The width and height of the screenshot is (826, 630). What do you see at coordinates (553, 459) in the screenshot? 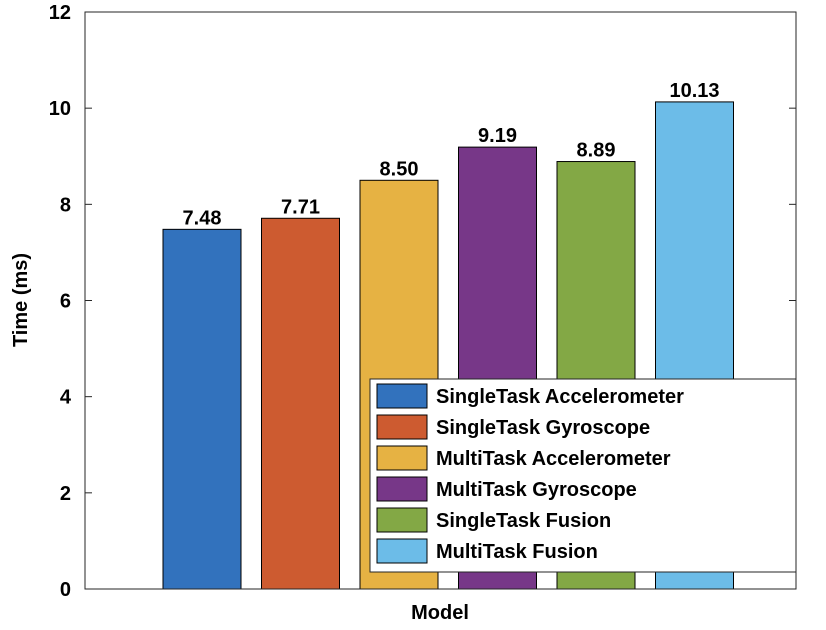
I see `legend-label: MultiTask Accelerometer` at bounding box center [553, 459].